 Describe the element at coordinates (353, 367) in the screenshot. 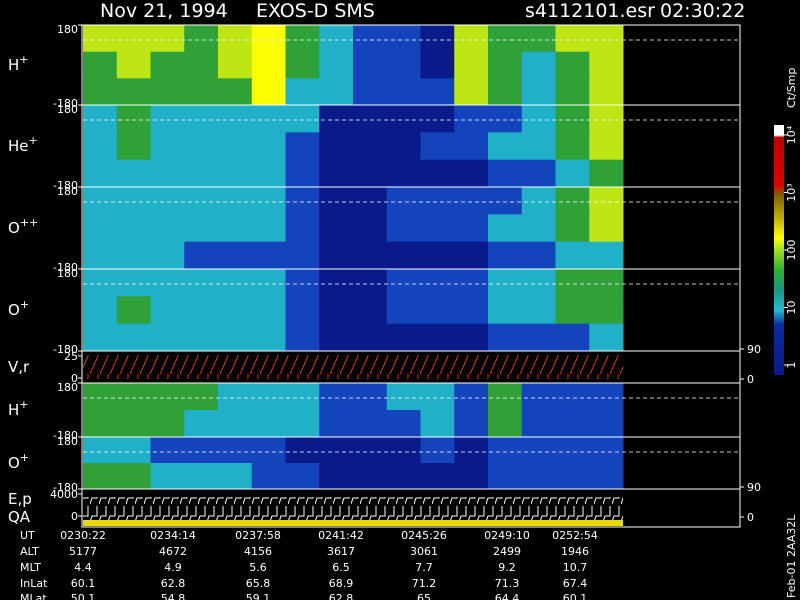

I see `velocity-trace` at that location.